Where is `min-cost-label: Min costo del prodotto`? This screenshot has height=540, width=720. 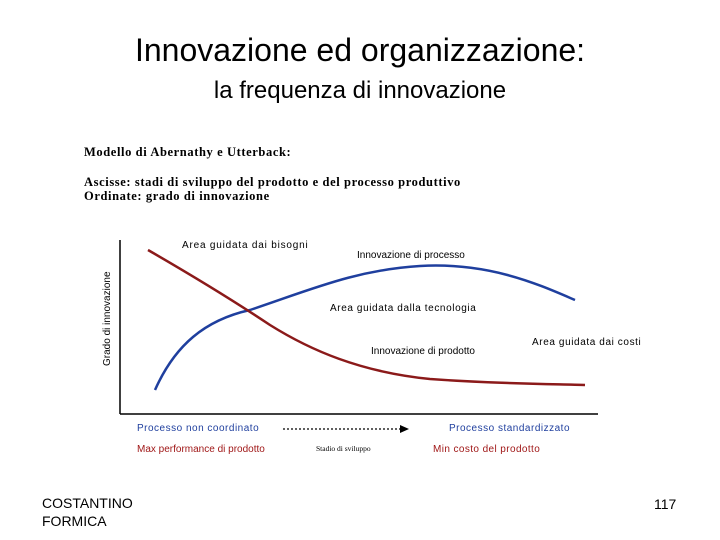 min-cost-label: Min costo del prodotto is located at coordinates (486, 449).